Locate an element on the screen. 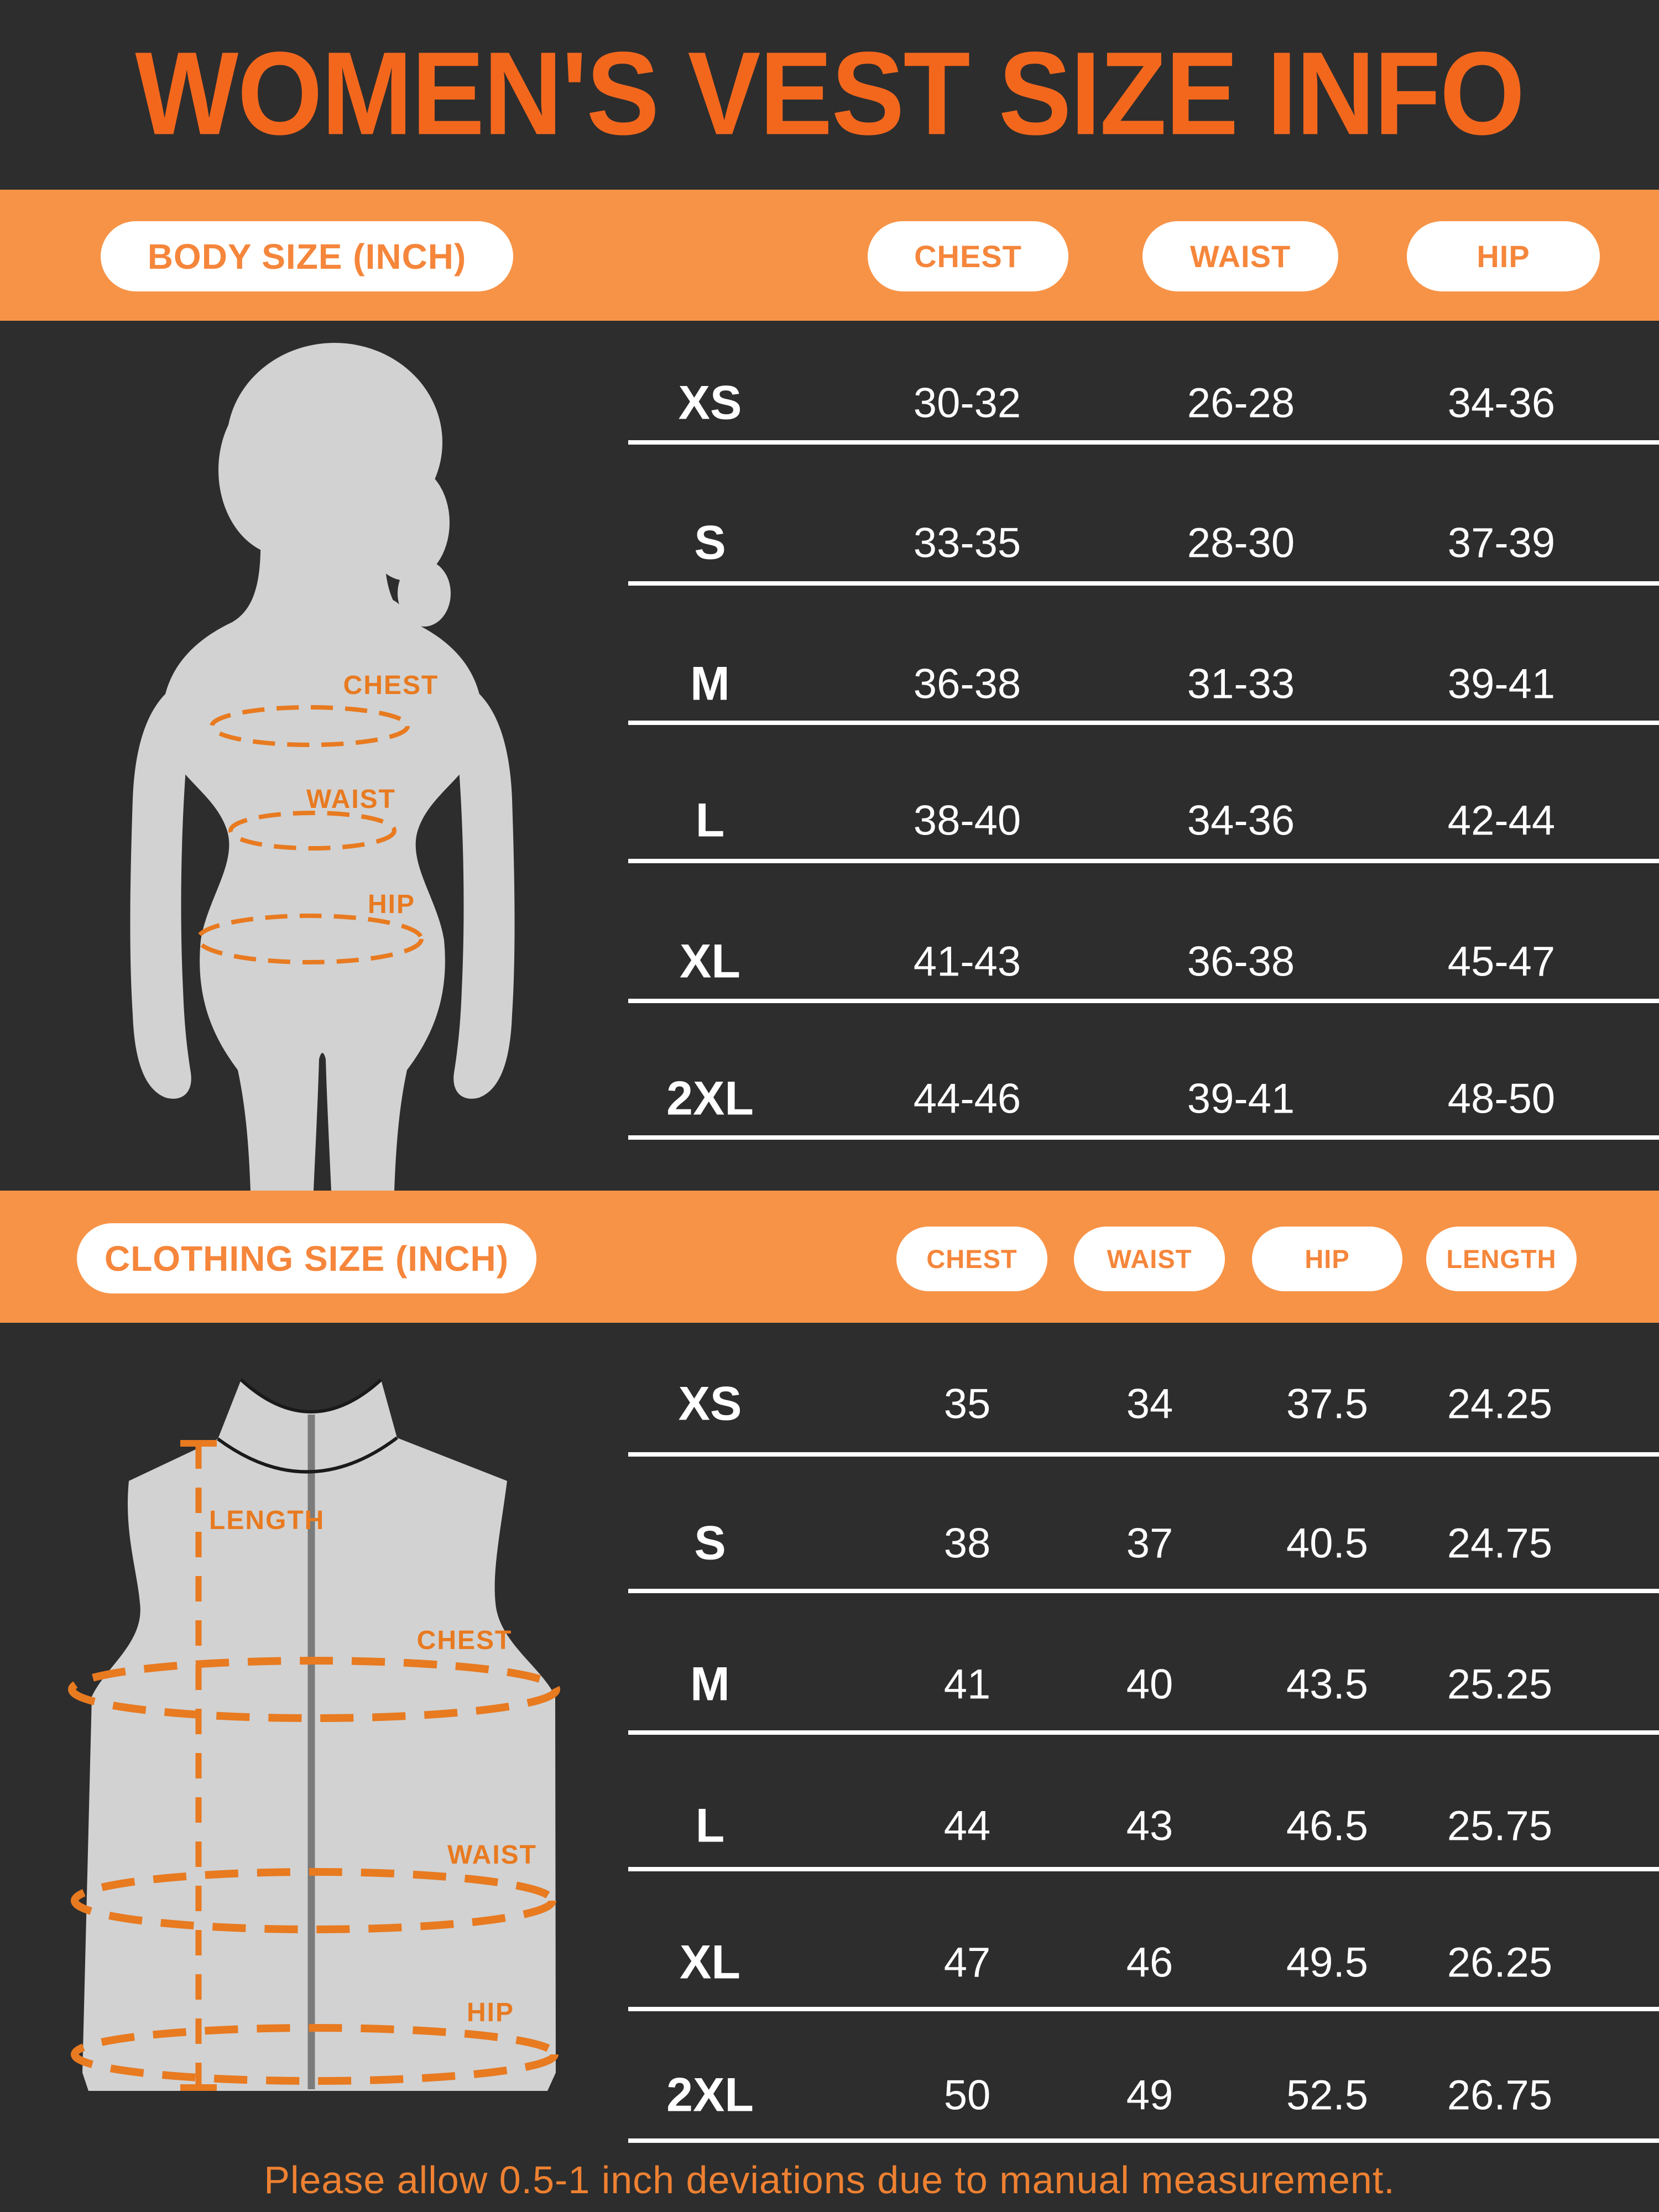  vest-waist-measure-ellipse is located at coordinates (314, 1901).